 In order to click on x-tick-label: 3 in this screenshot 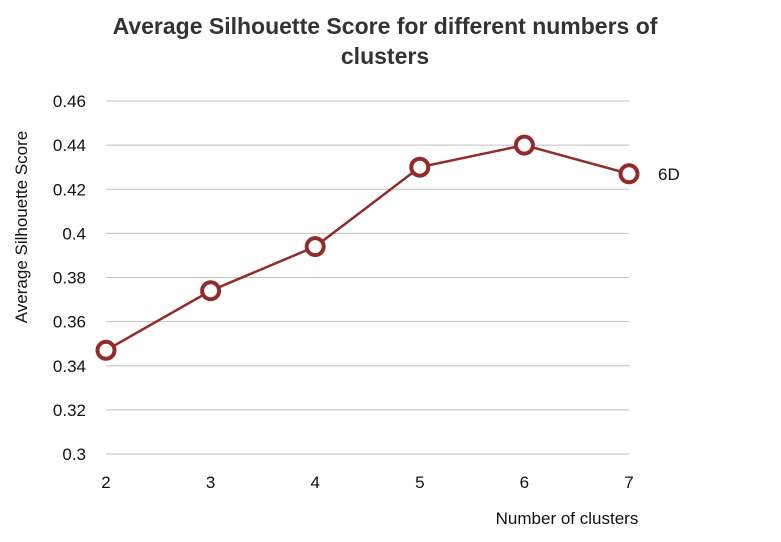, I will do `click(210, 482)`.